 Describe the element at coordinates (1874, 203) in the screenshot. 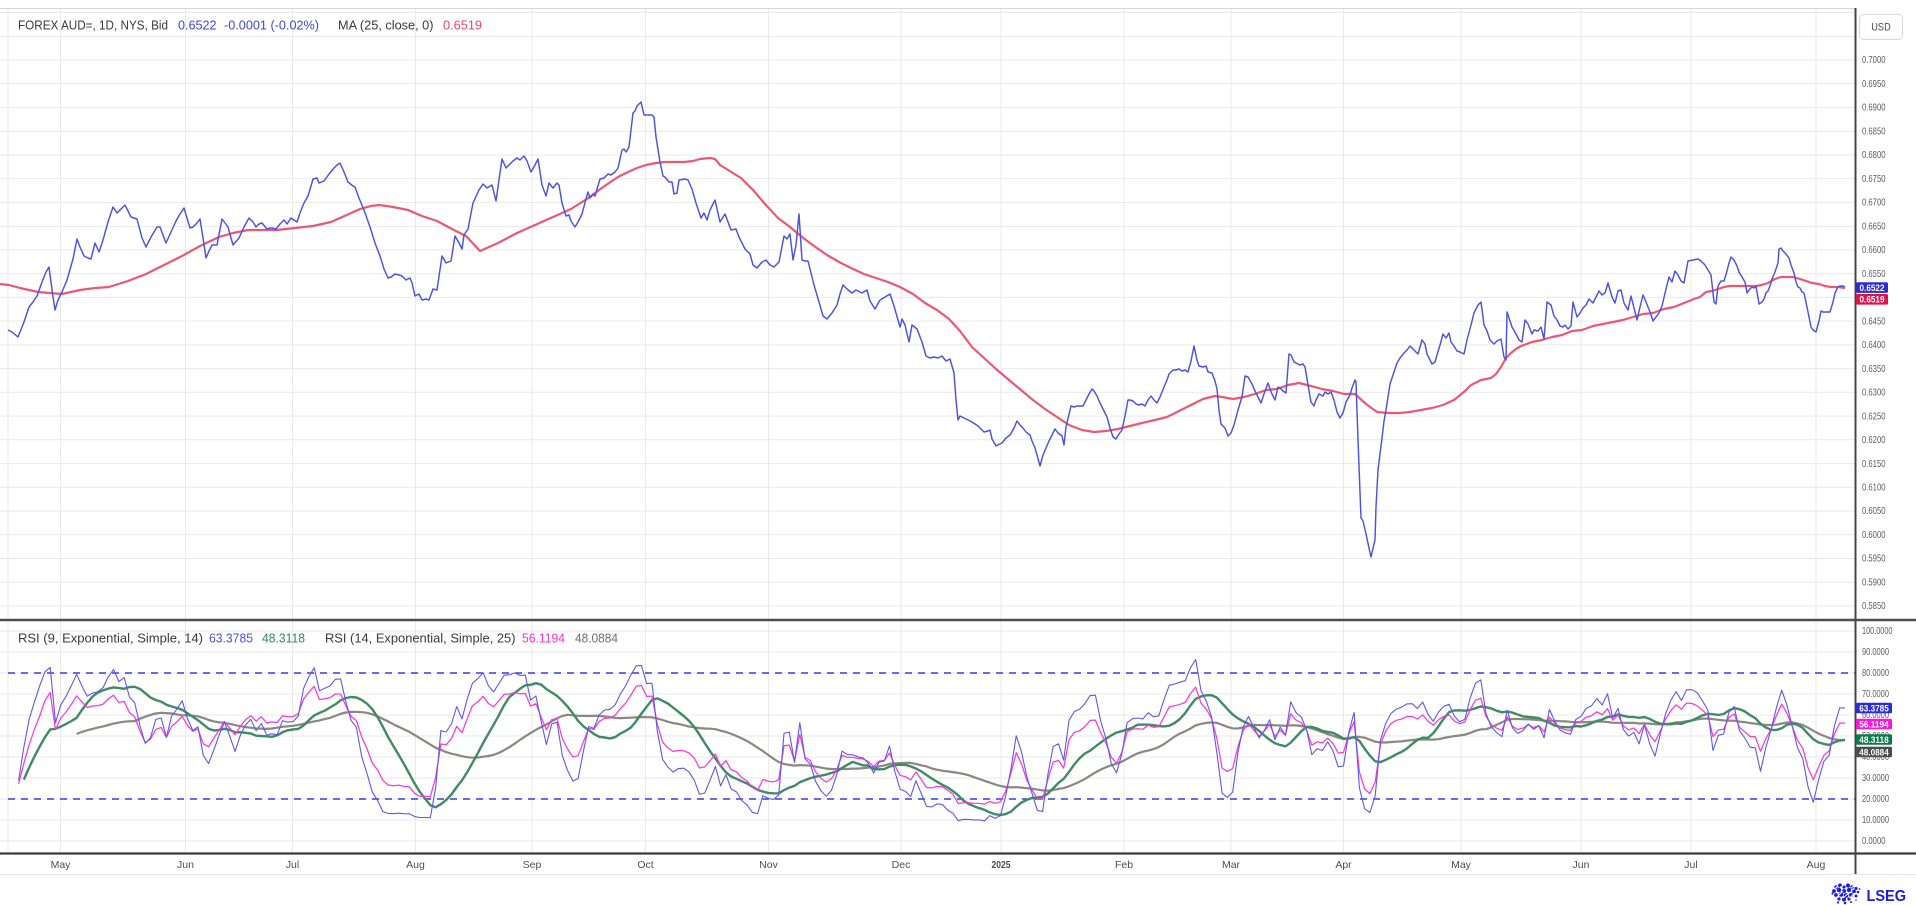

I see `svg-text: 0.6700` at that location.